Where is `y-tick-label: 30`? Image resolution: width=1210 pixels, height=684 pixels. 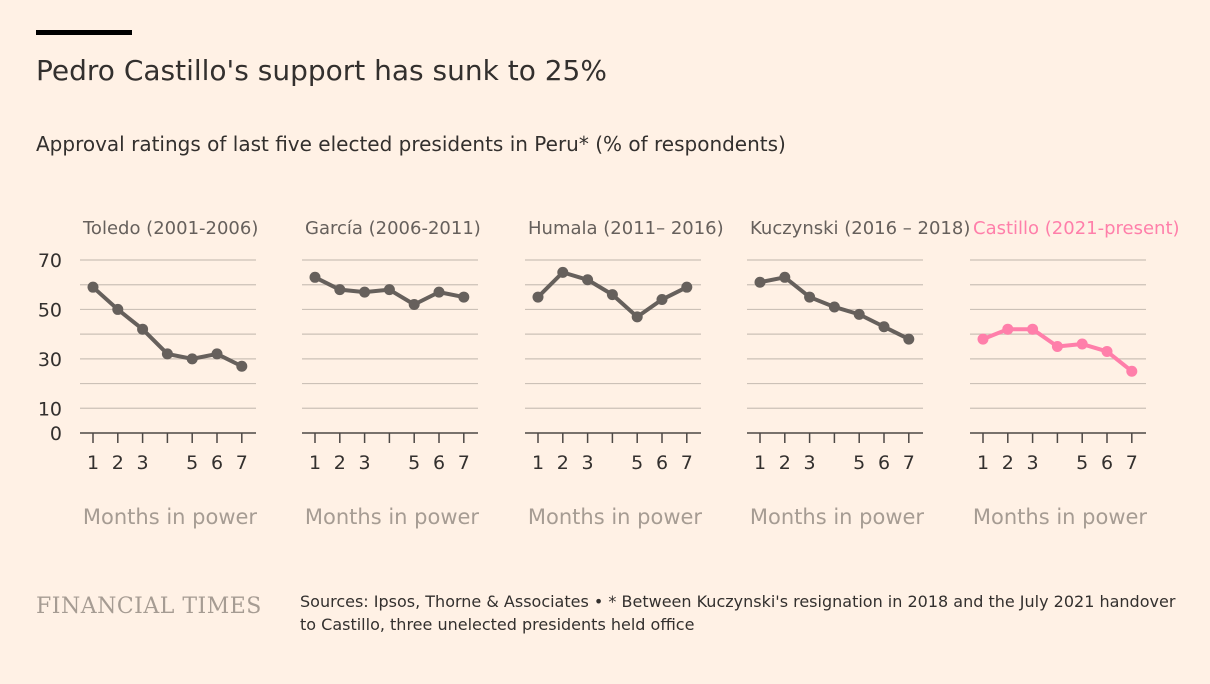 y-tick-label: 30 is located at coordinates (50, 360).